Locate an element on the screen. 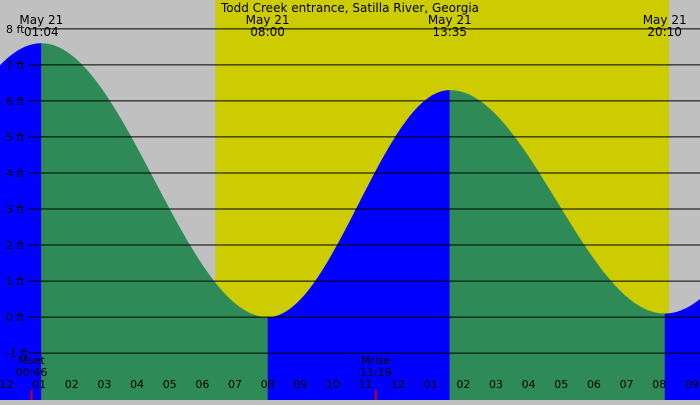 This screenshot has height=405, width=700. moon-event-time: 00:46 is located at coordinates (32, 372).